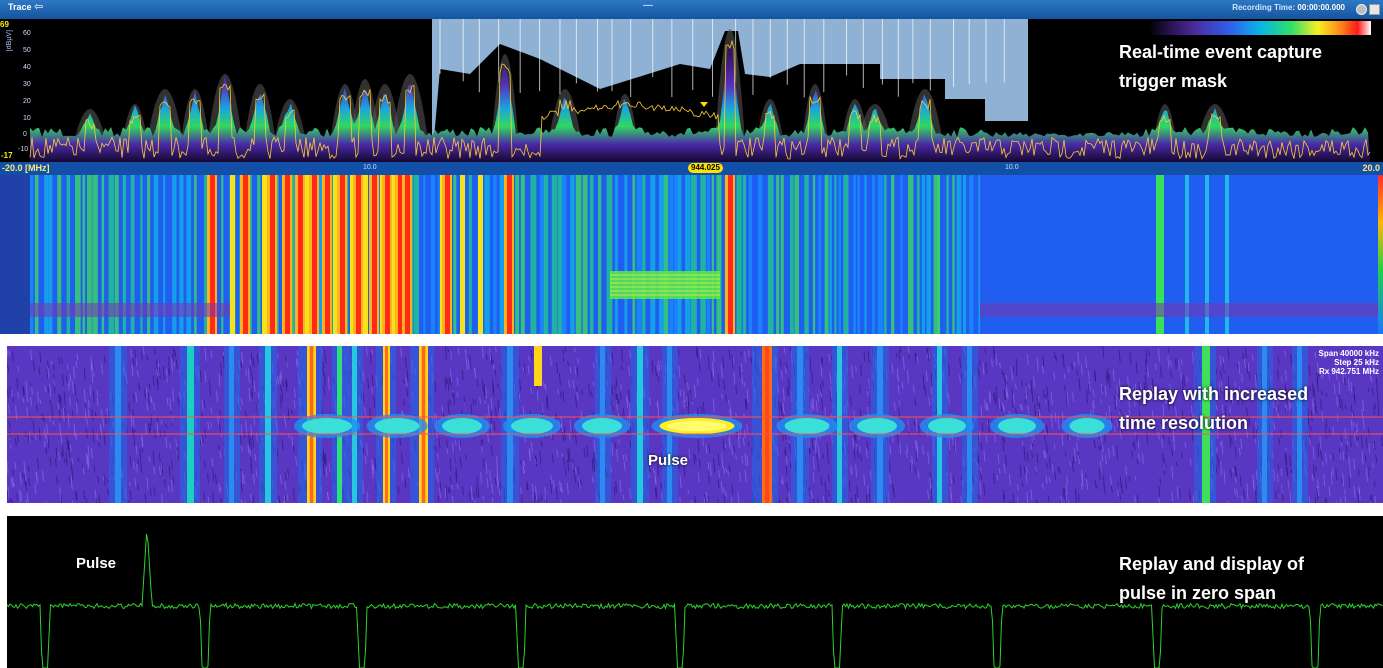 The image size is (1383, 668). Describe the element at coordinates (1173, 81) in the screenshot. I see `callout-line: trigger mask` at that location.